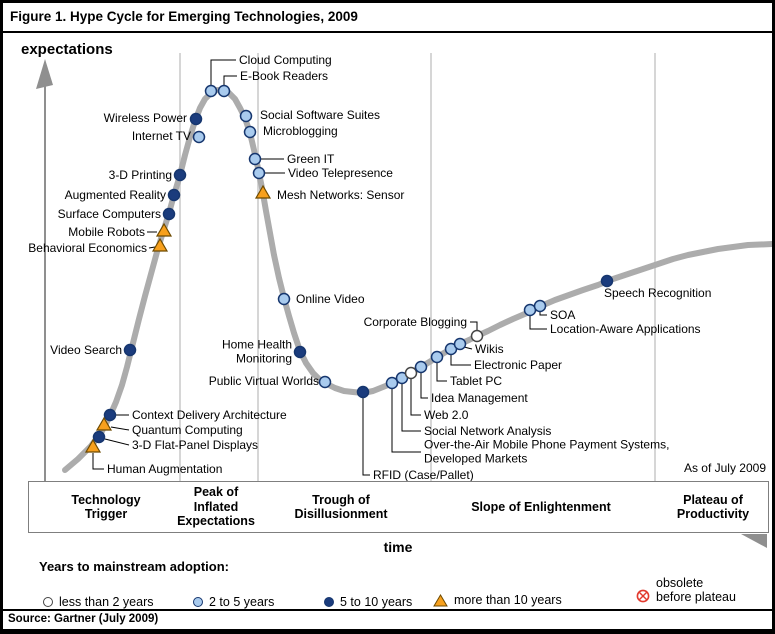 The image size is (775, 634). Describe the element at coordinates (341, 506) in the screenshot. I see `phase-trough-of-disillusionment: Trough of Disillusionment` at that location.